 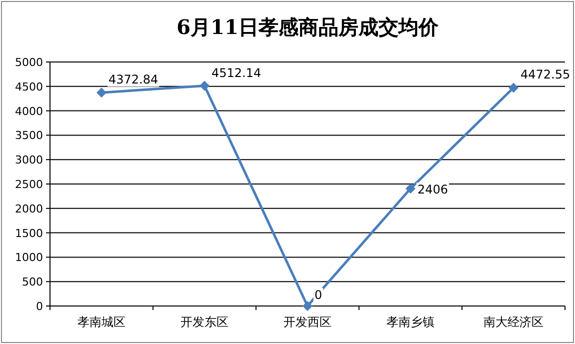 What do you see at coordinates (29, 135) in the screenshot?
I see `y-tick-label: 3500` at bounding box center [29, 135].